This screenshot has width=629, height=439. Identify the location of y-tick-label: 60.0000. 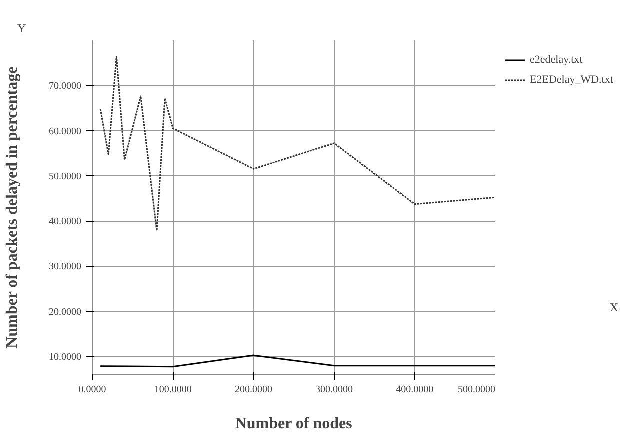
(65, 132).